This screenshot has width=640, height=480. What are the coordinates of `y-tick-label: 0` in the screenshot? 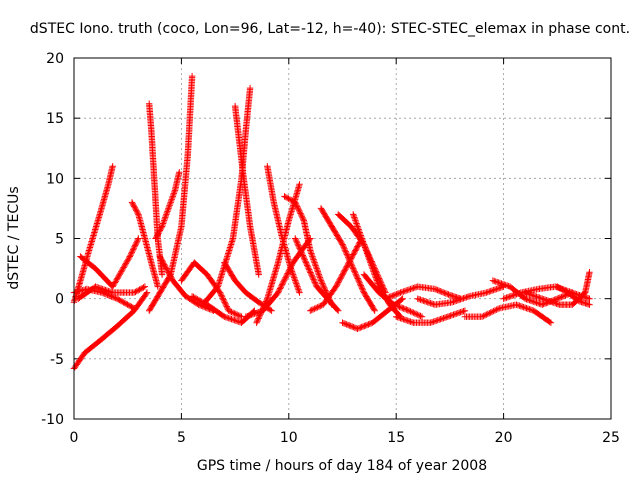 It's located at (59, 300).